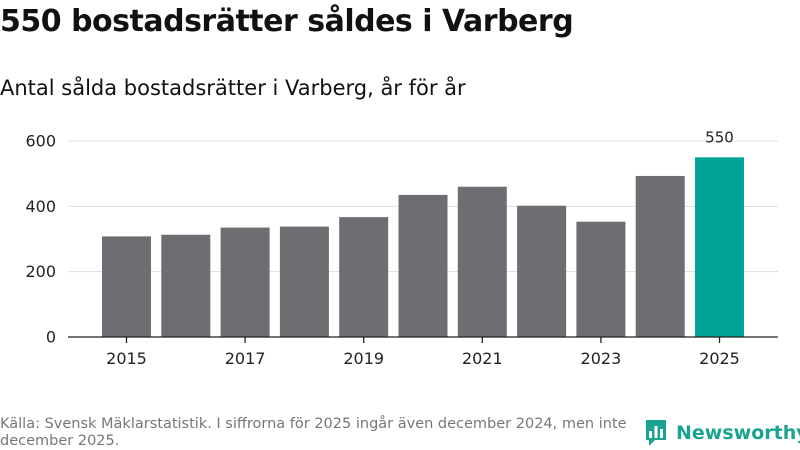 This screenshot has height=450, width=800. What do you see at coordinates (364, 277) in the screenshot?
I see `bar-2019` at bounding box center [364, 277].